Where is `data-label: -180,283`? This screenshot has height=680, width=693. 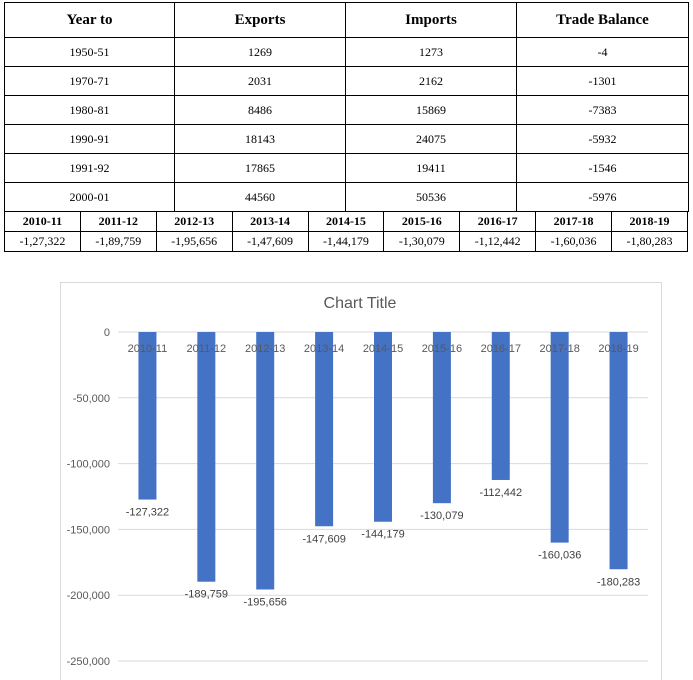
data-label: -180,283 is located at coordinates (618, 582).